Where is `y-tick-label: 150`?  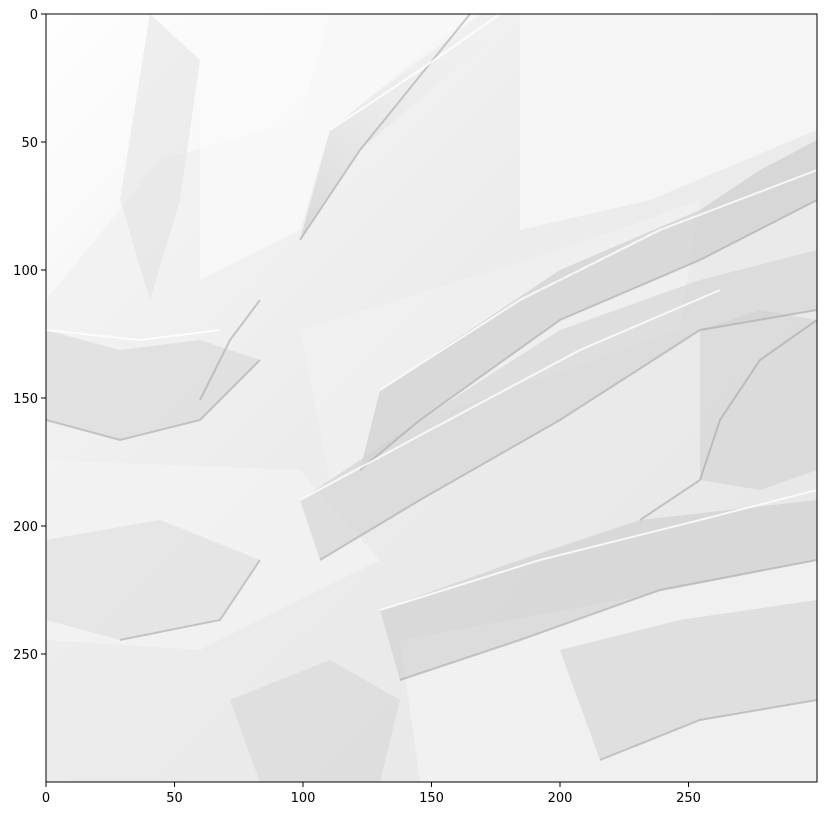 y-tick-label: 150 is located at coordinates (25, 399).